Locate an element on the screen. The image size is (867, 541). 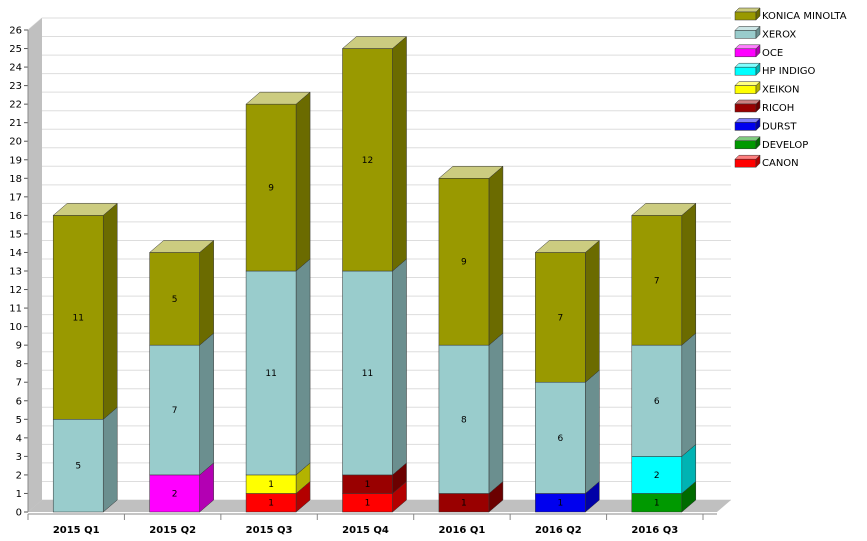
y-tick-label: 4 is located at coordinates (19, 438).